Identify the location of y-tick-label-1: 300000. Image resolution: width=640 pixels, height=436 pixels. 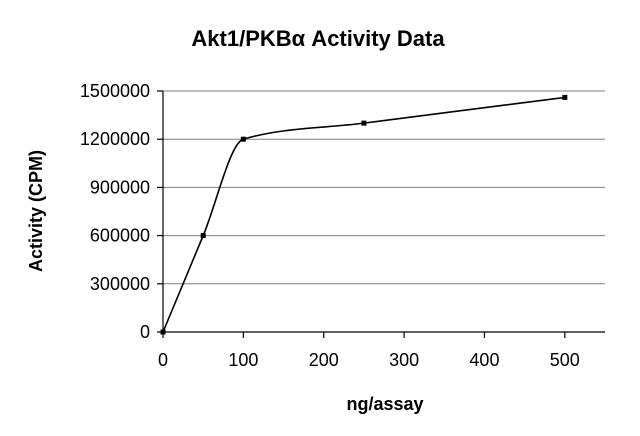
(120, 284).